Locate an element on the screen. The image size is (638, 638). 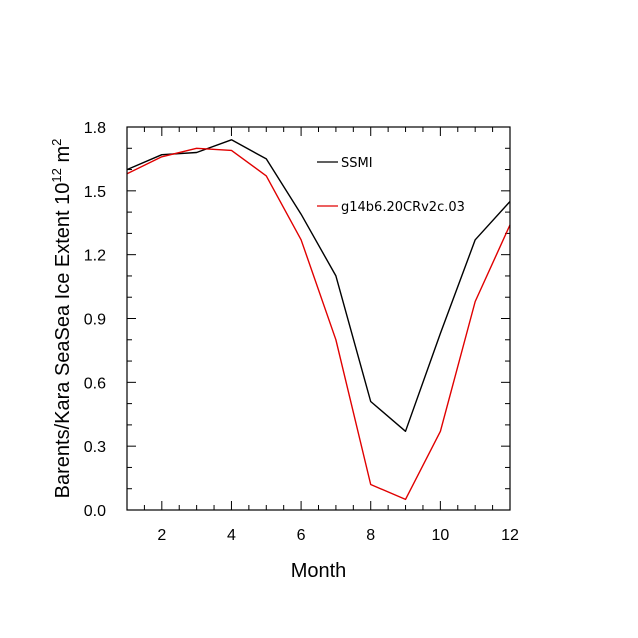
x-tick-label: 12 is located at coordinates (510, 535).